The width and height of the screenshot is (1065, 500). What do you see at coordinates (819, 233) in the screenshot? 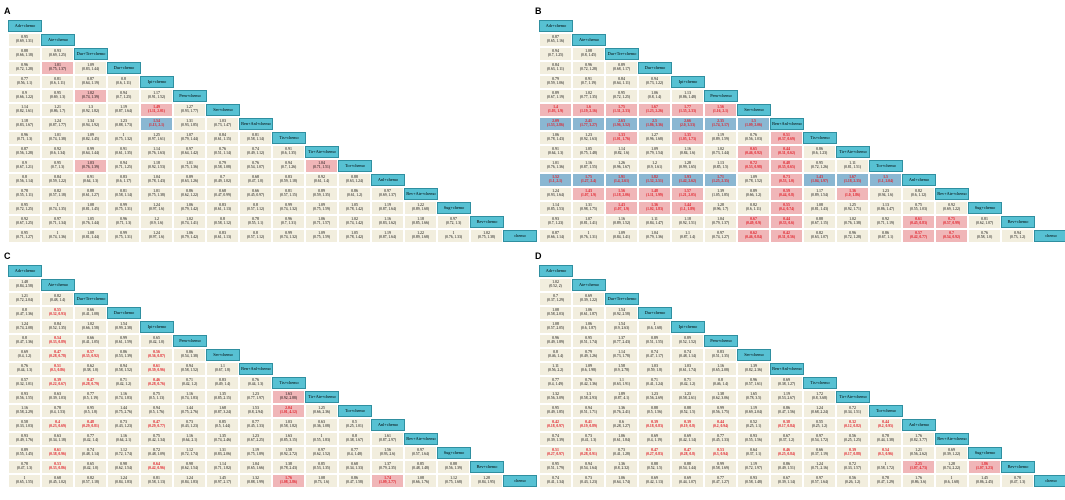
I see `effect-estimate: 0.82` at bounding box center [819, 233].